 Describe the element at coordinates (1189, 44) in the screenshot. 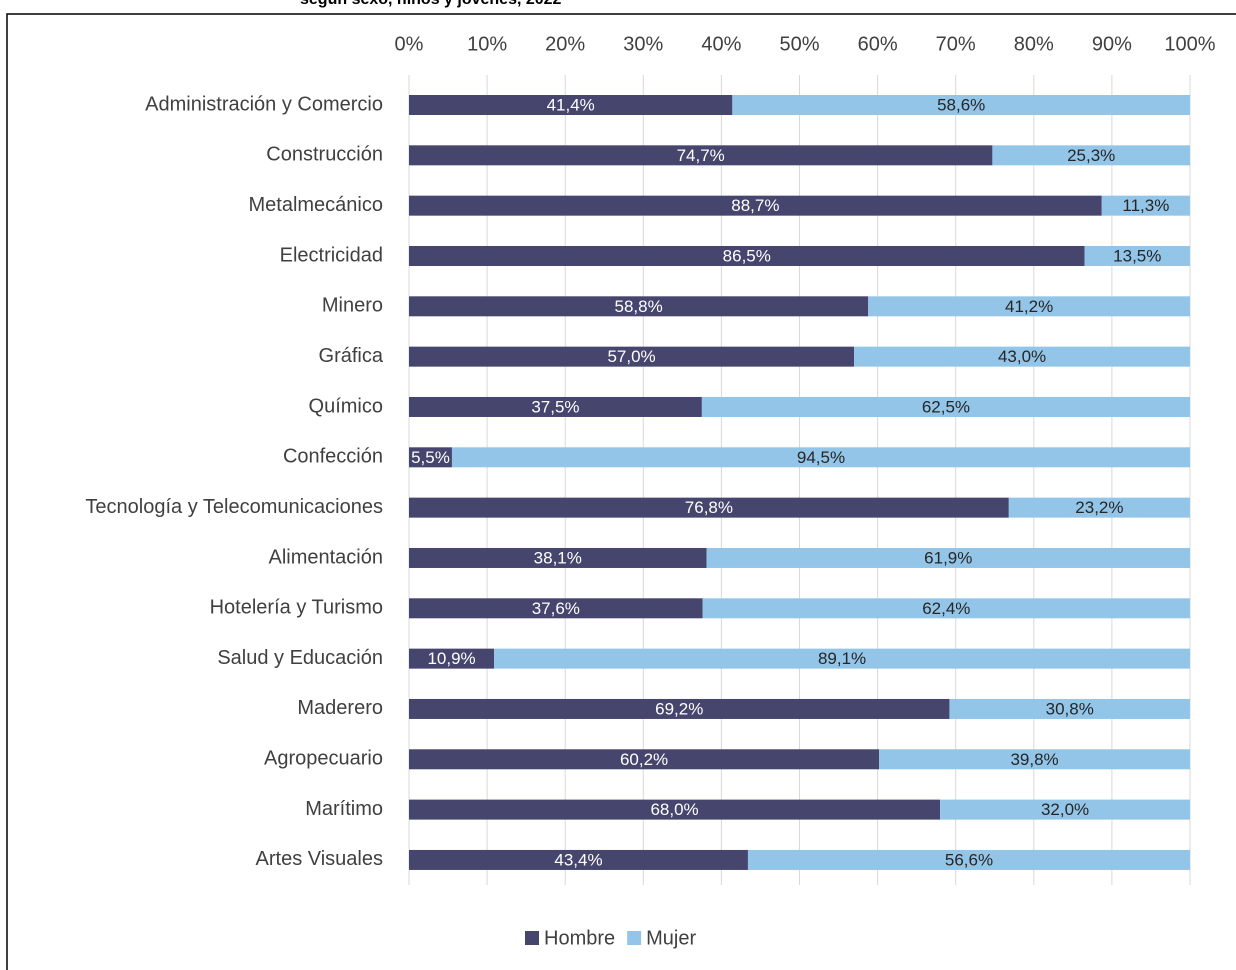

I see `x-tick-label: 100%` at that location.